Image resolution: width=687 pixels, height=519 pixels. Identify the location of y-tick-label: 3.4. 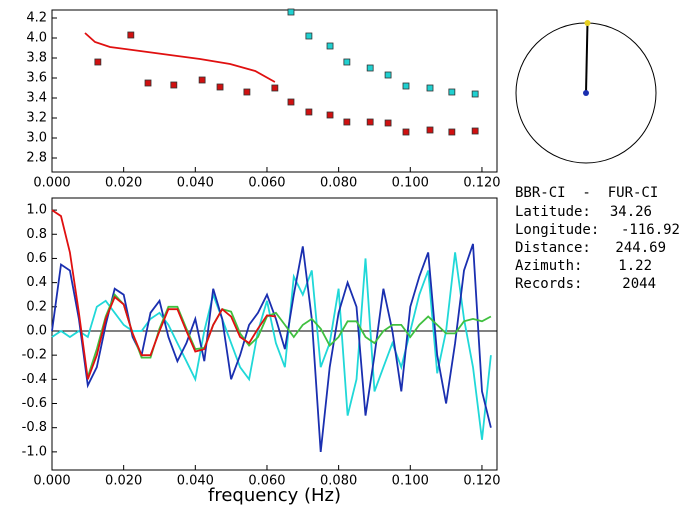
(36, 98).